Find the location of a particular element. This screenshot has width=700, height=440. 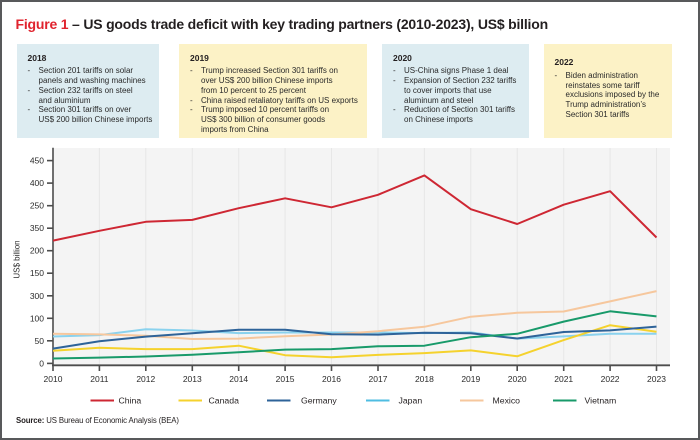

svg-text: 200 is located at coordinates (37, 251).